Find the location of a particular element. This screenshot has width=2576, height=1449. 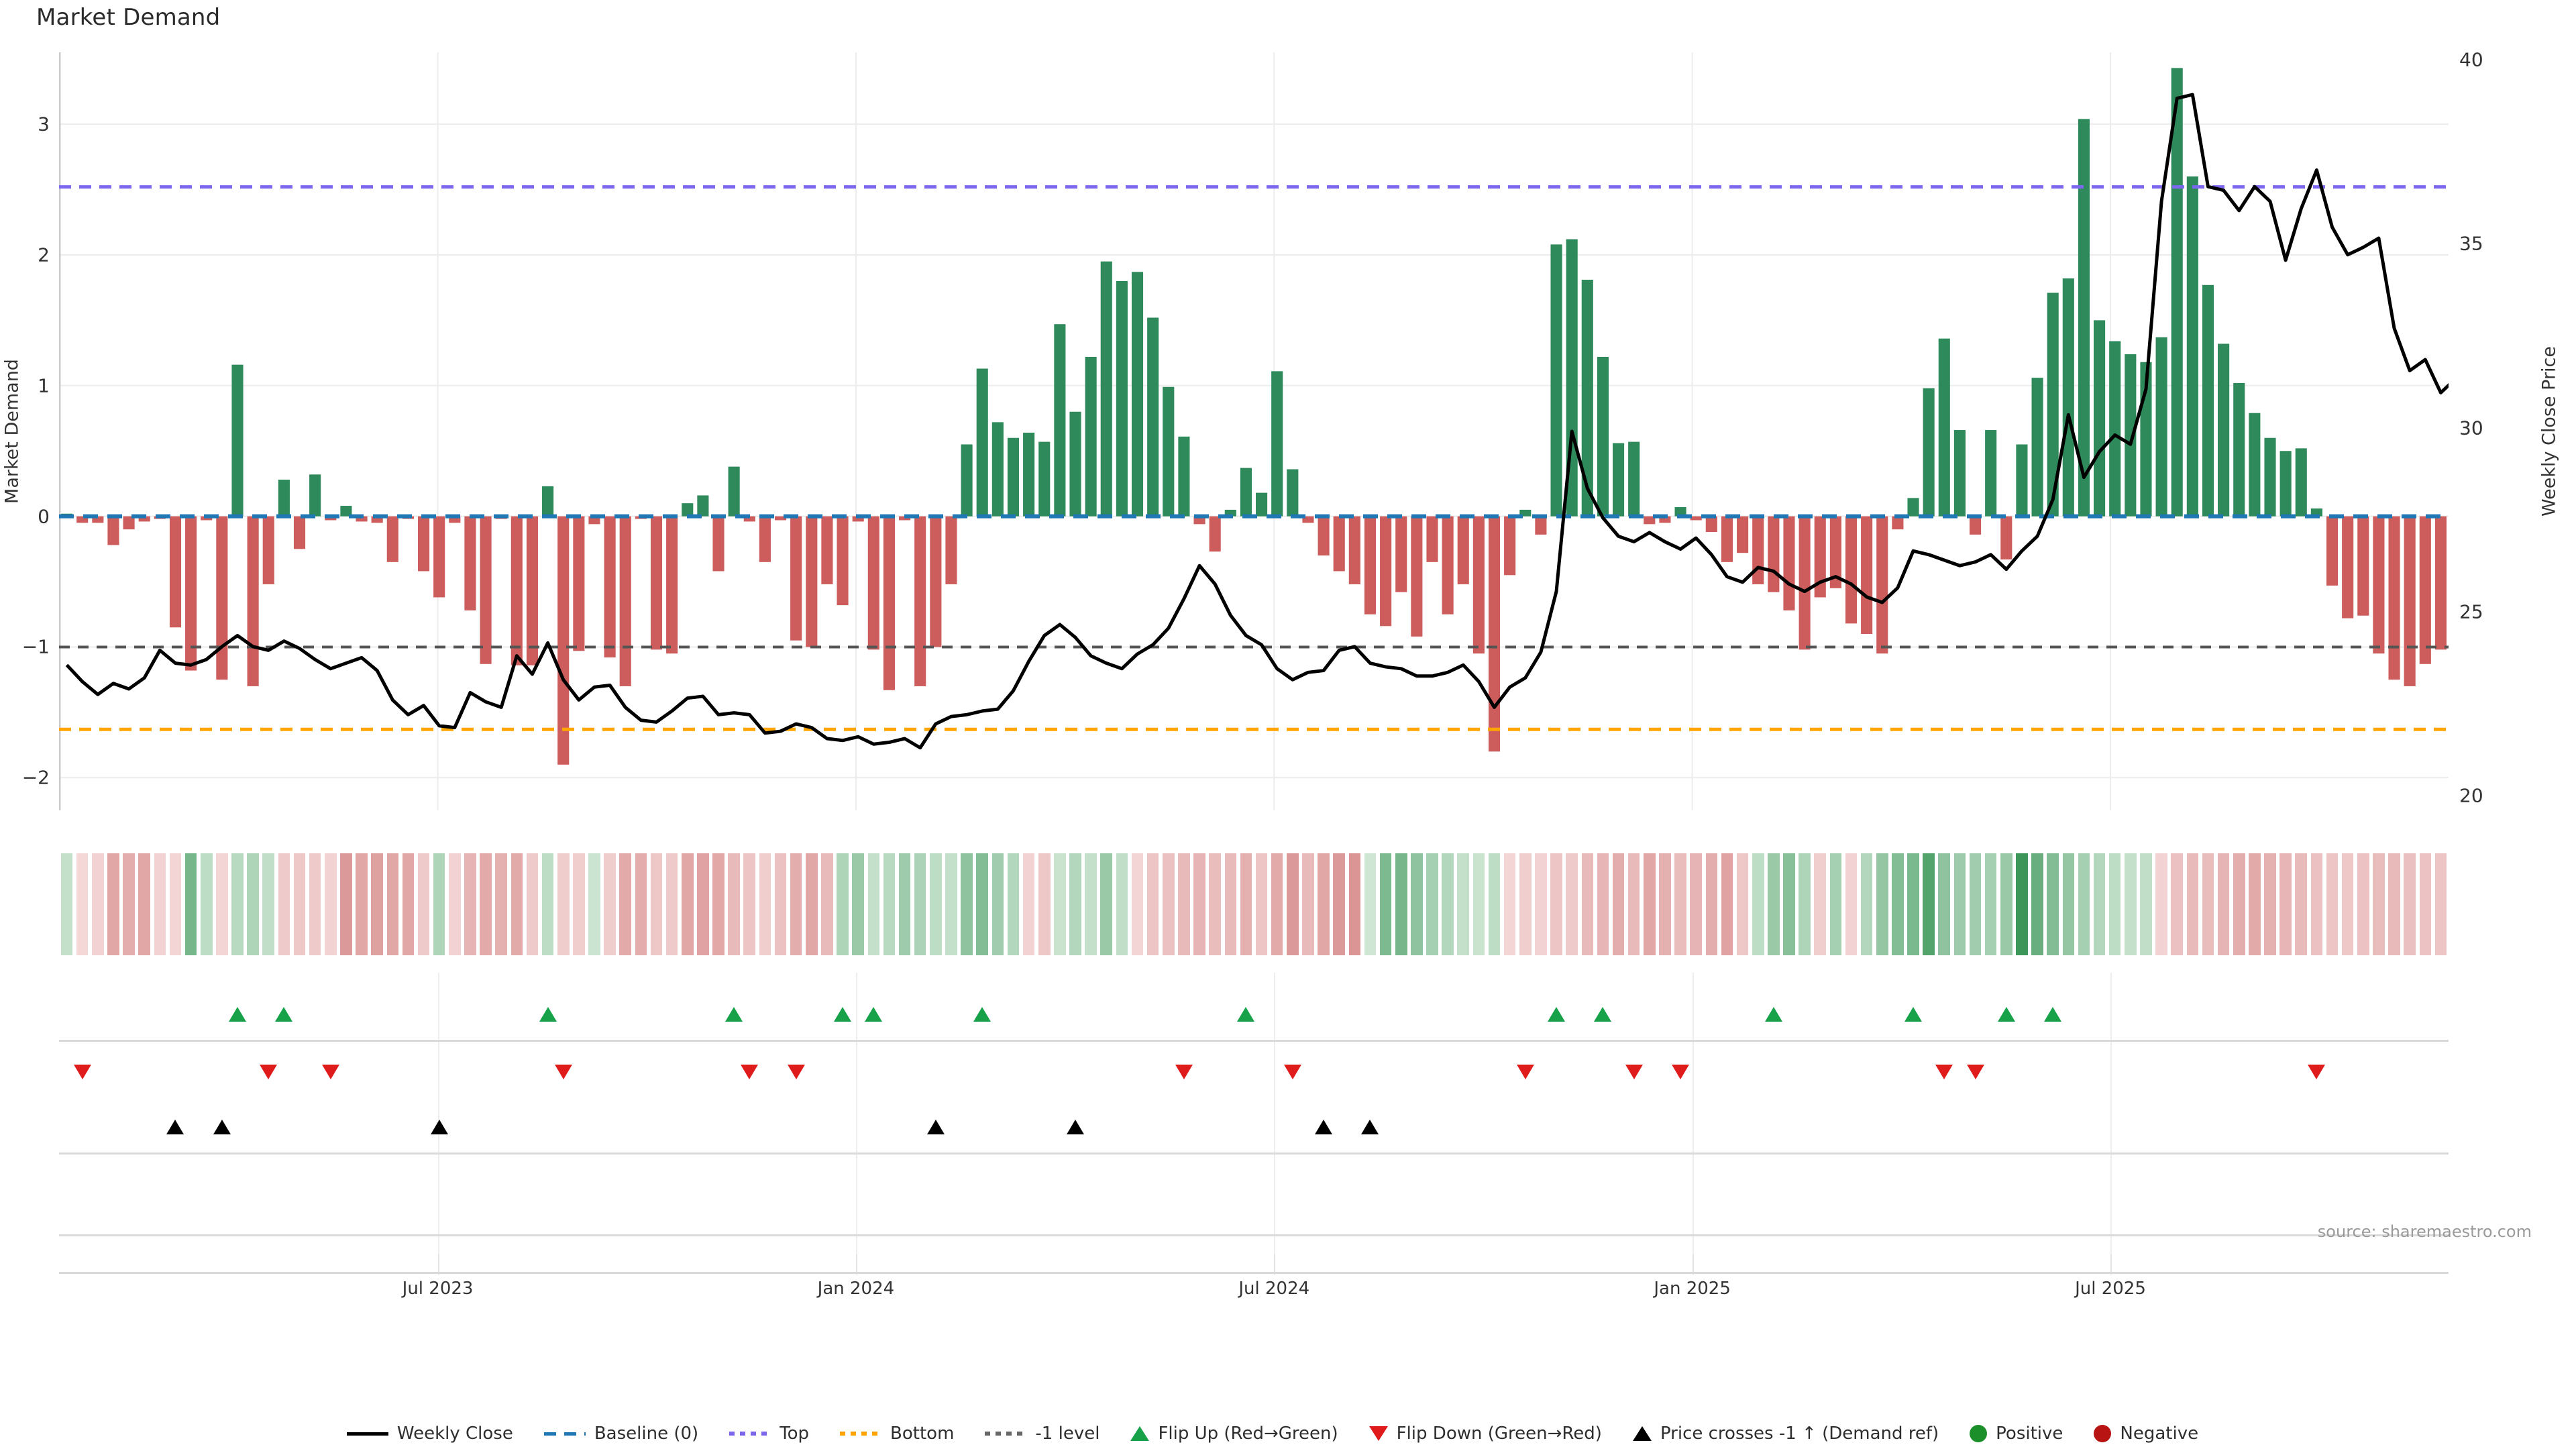

y-tick-left: 3 is located at coordinates (44, 124).